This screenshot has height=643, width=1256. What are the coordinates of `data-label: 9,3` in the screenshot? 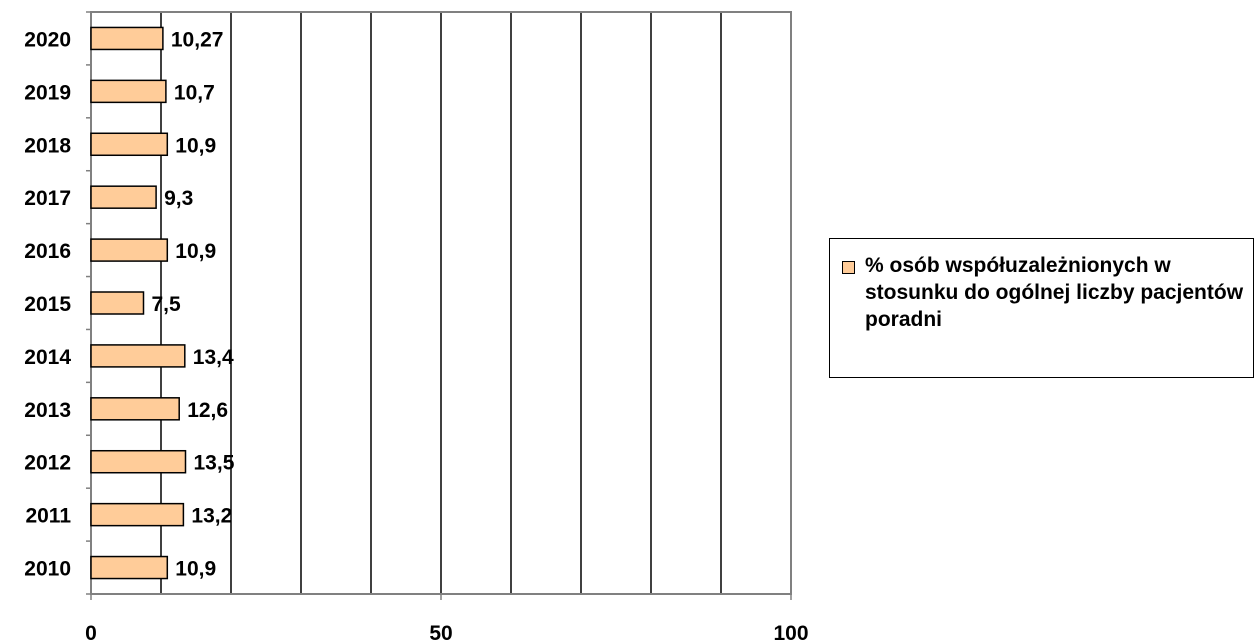 It's located at (178, 198).